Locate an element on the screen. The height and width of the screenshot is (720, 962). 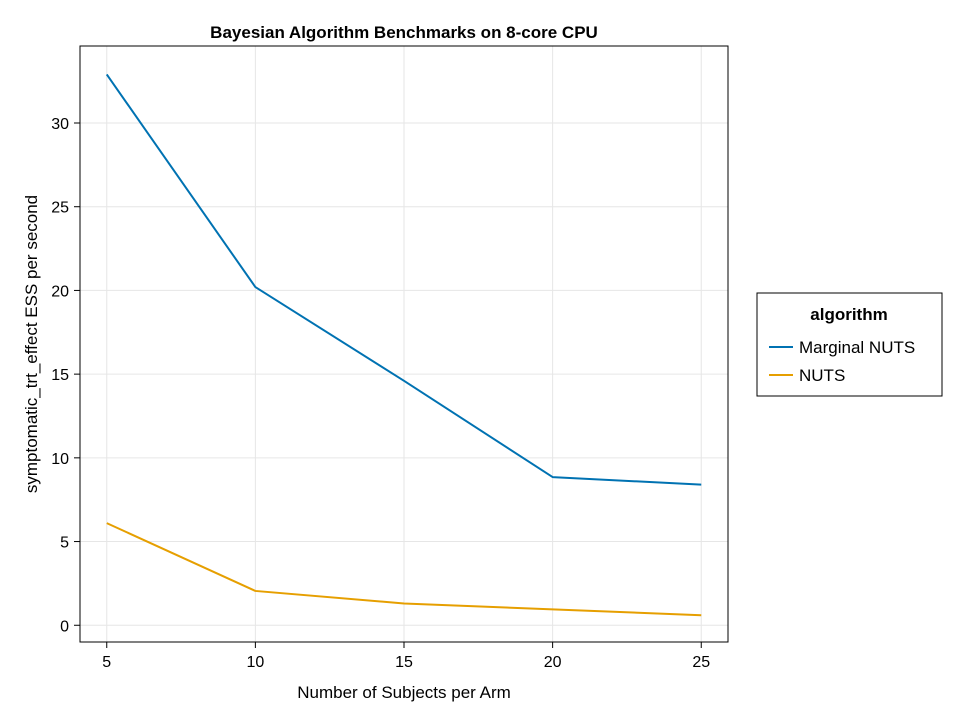
x-tick-label: 15 is located at coordinates (404, 662).